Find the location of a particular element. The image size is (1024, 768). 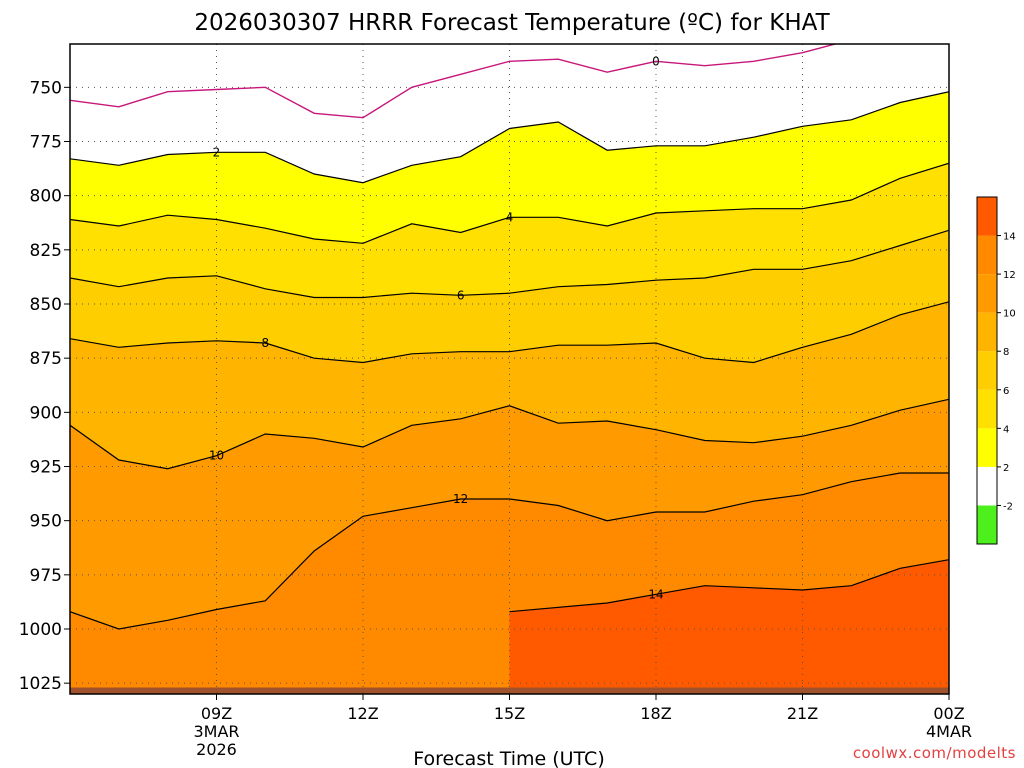

y-tick-label: 825 is located at coordinates (46, 251).